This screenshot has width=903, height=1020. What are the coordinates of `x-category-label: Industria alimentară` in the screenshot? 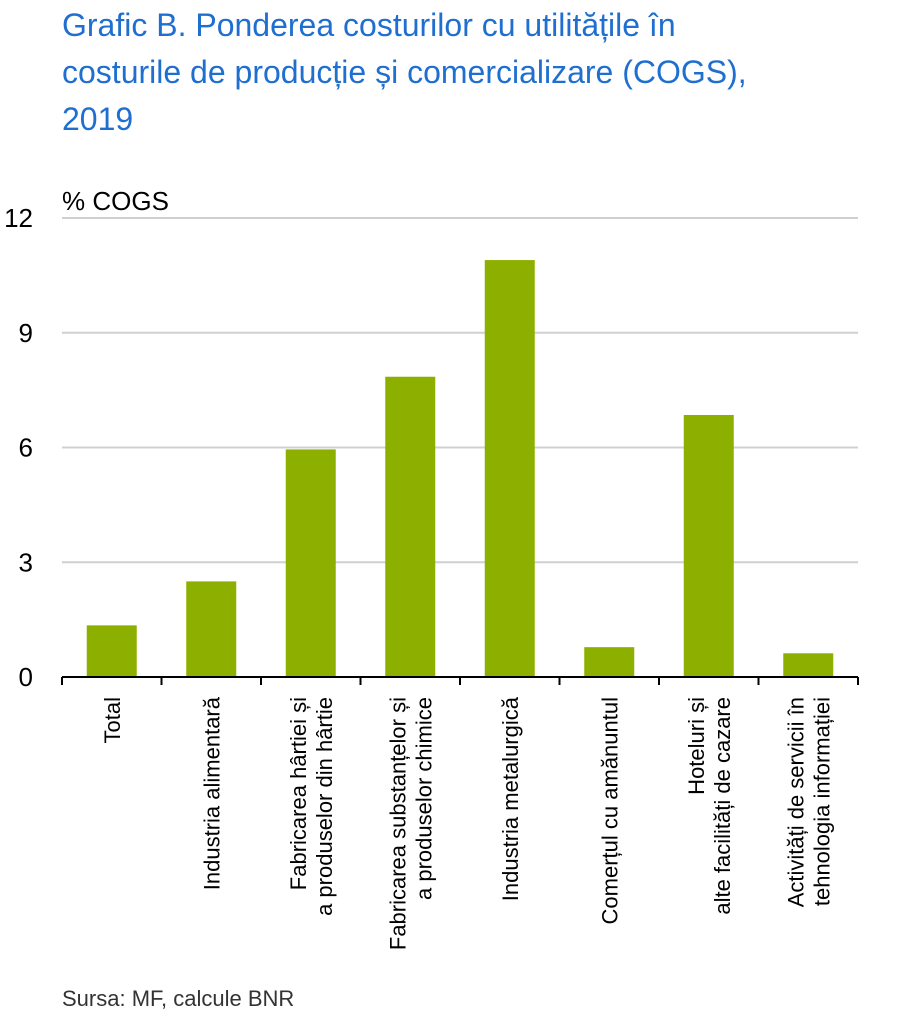 It's located at (211, 793).